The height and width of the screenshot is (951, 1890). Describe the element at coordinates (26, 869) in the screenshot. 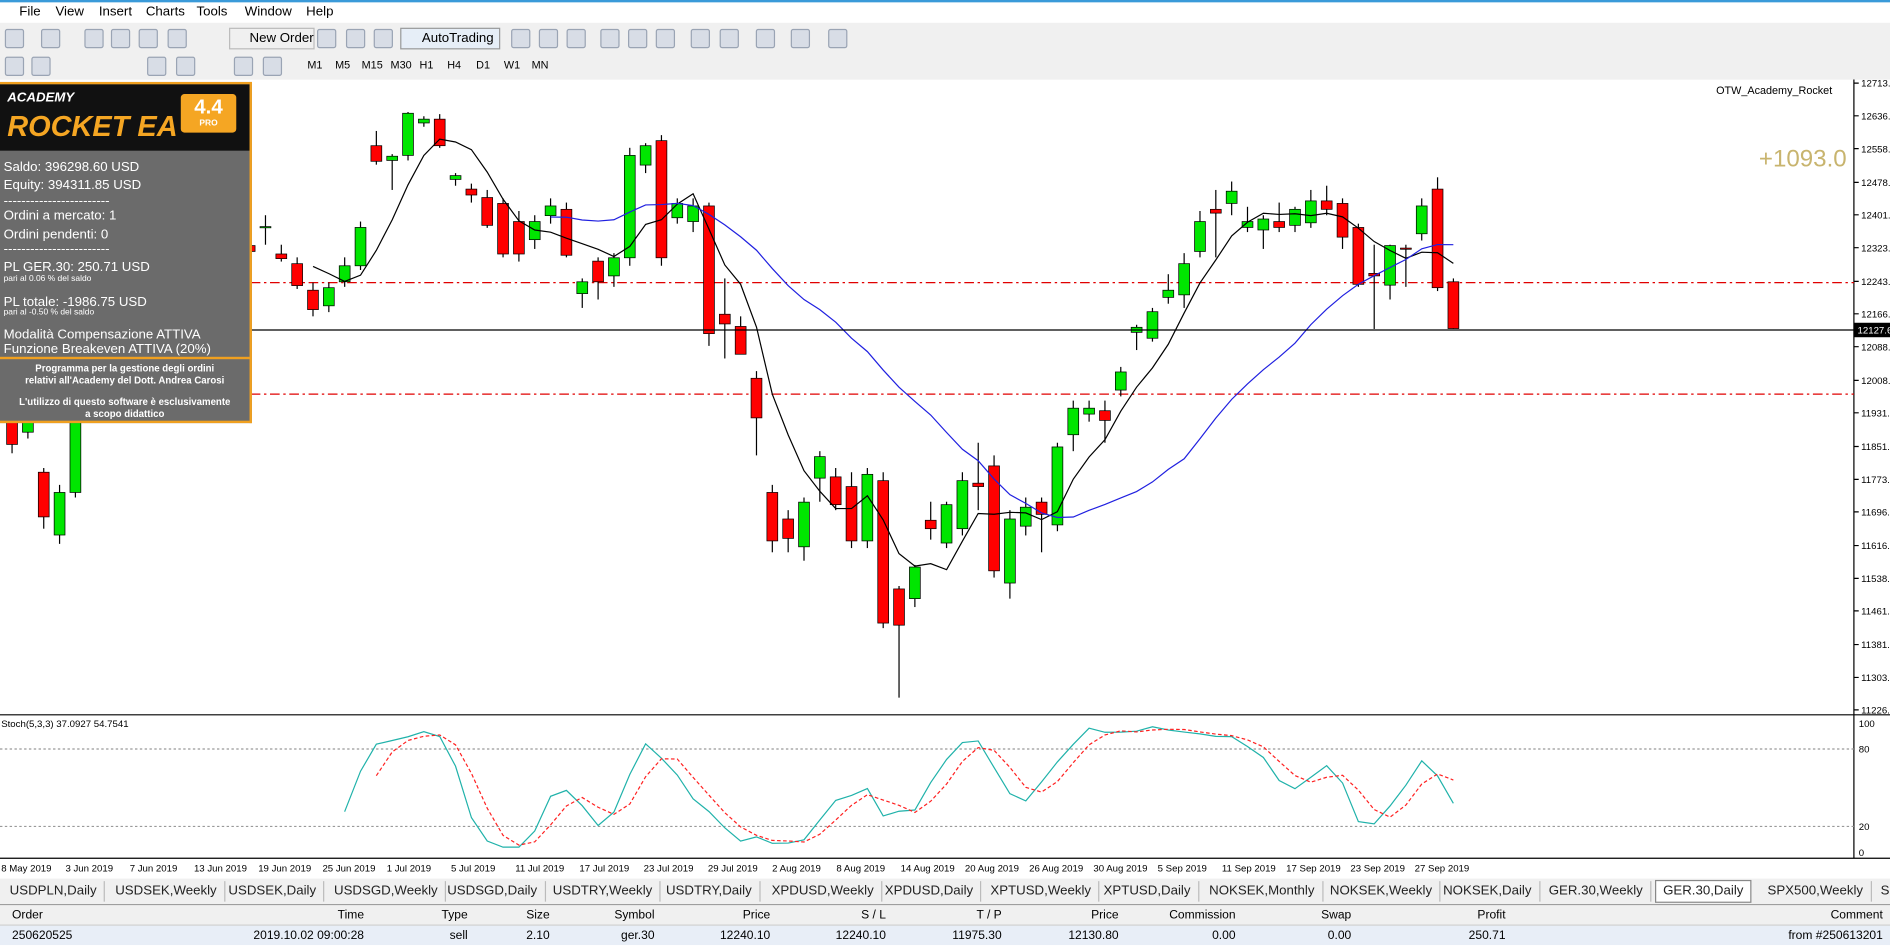

I see `x-tick-label: 8 May 2019` at that location.